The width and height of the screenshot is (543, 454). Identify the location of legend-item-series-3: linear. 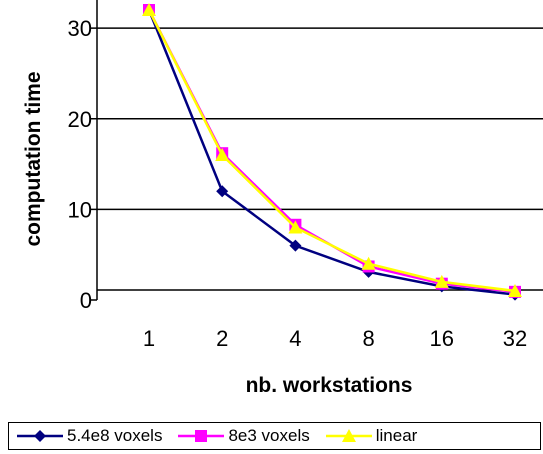
(371, 436).